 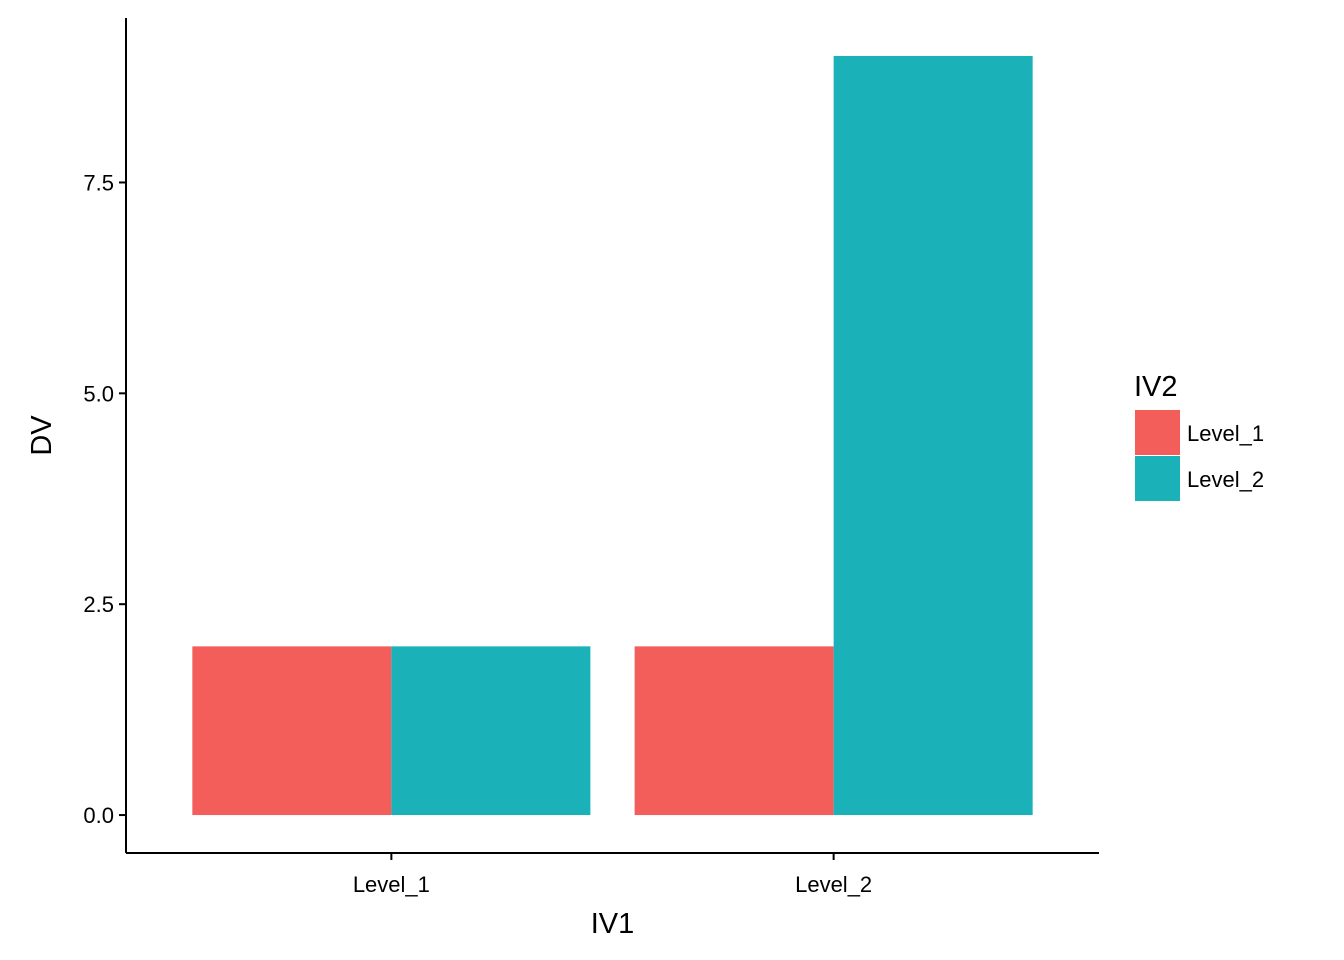 I want to click on x-tick-label: Level_1, so click(x=391, y=884).